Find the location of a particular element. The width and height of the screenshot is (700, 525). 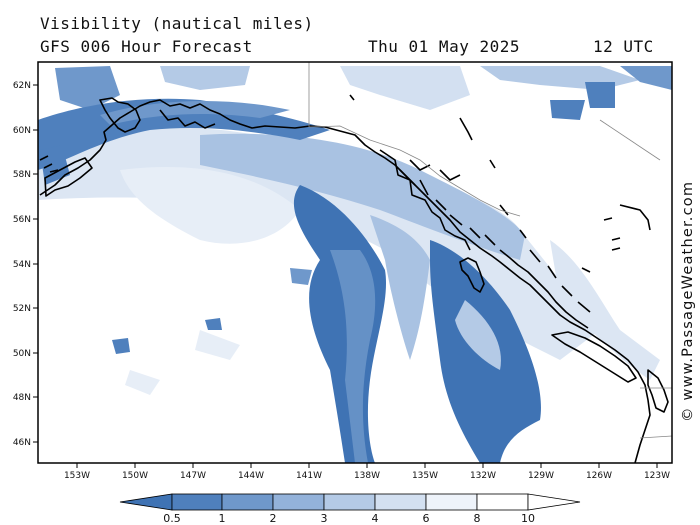

forecast-date: Thu 01 May 2025 is located at coordinates (444, 46).